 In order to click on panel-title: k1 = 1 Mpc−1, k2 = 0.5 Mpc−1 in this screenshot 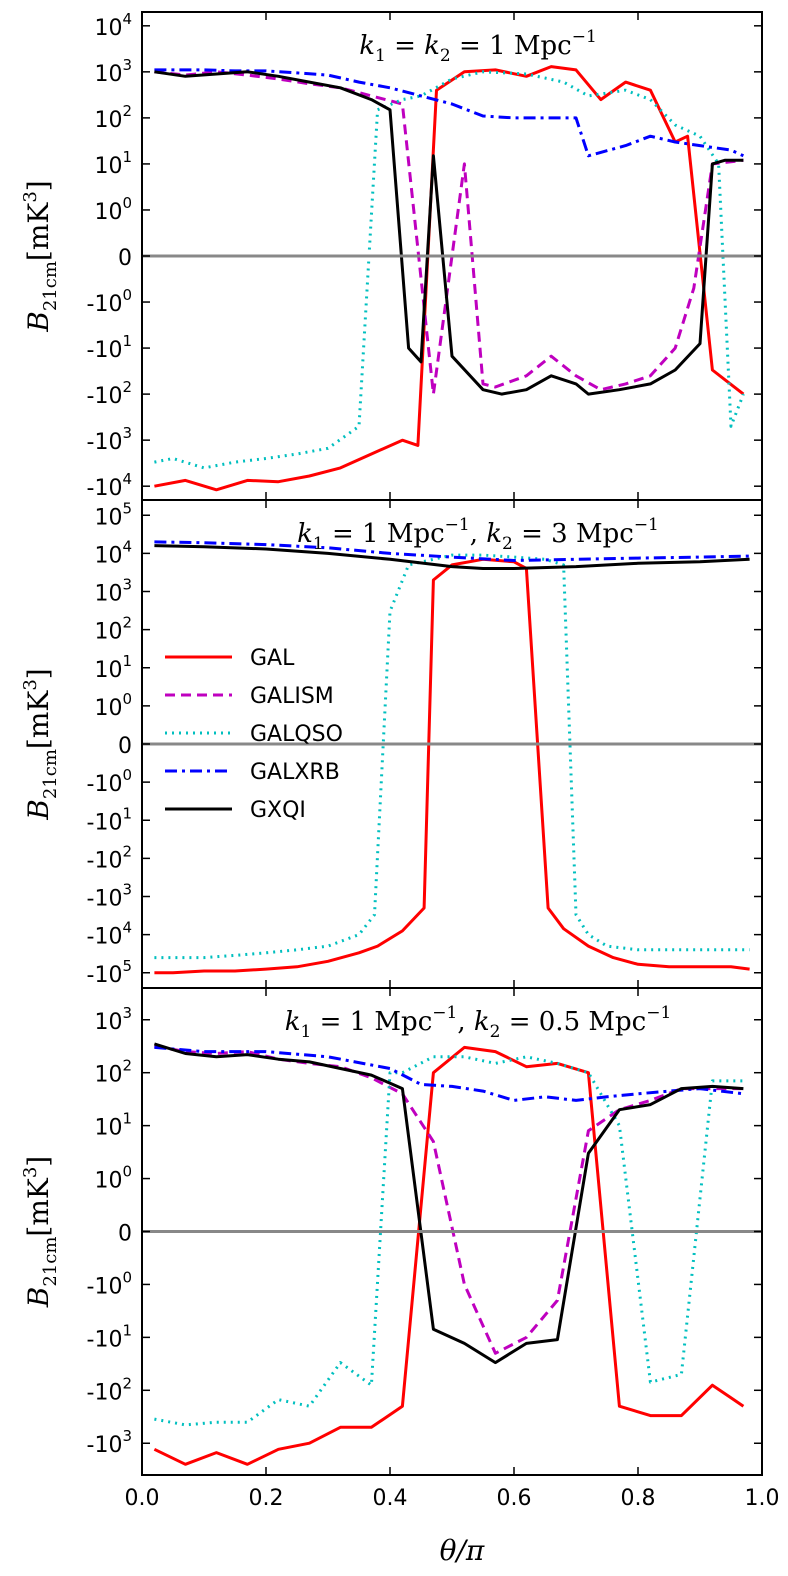, I will do `click(478, 1022)`.